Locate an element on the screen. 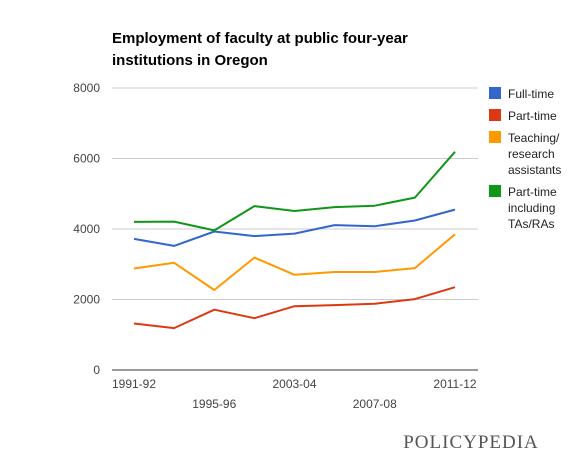 Image resolution: width=588 pixels, height=457 pixels. legend-item: Part-time is located at coordinates (523, 116).